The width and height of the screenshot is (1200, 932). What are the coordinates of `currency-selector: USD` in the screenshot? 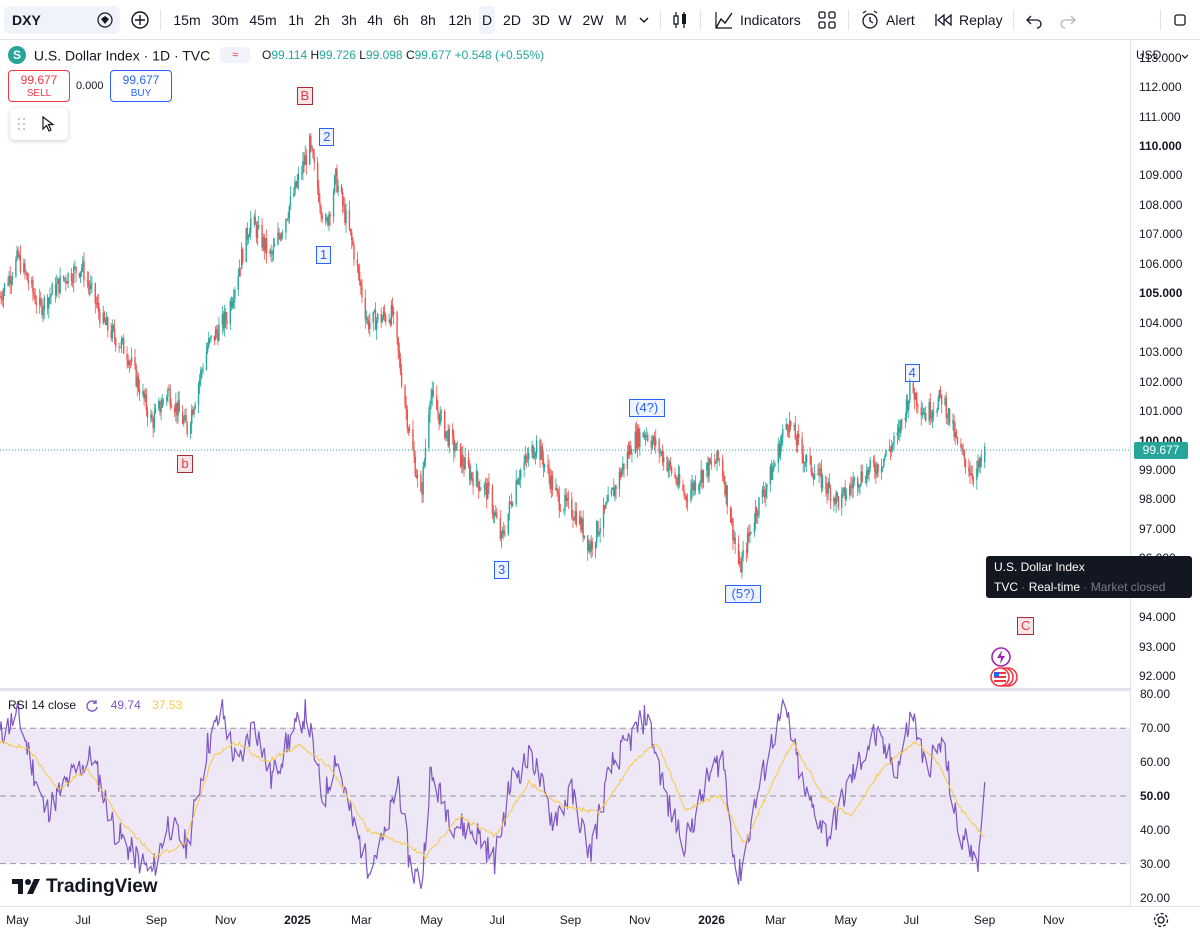 It's located at (1164, 57).